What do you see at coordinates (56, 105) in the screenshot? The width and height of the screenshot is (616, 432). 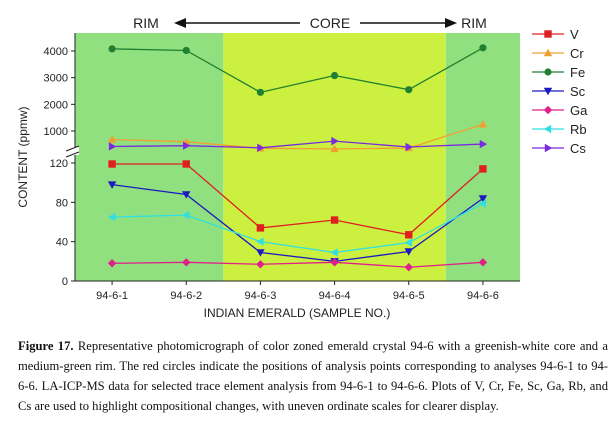 I see `y-tick-label: 2000` at bounding box center [56, 105].